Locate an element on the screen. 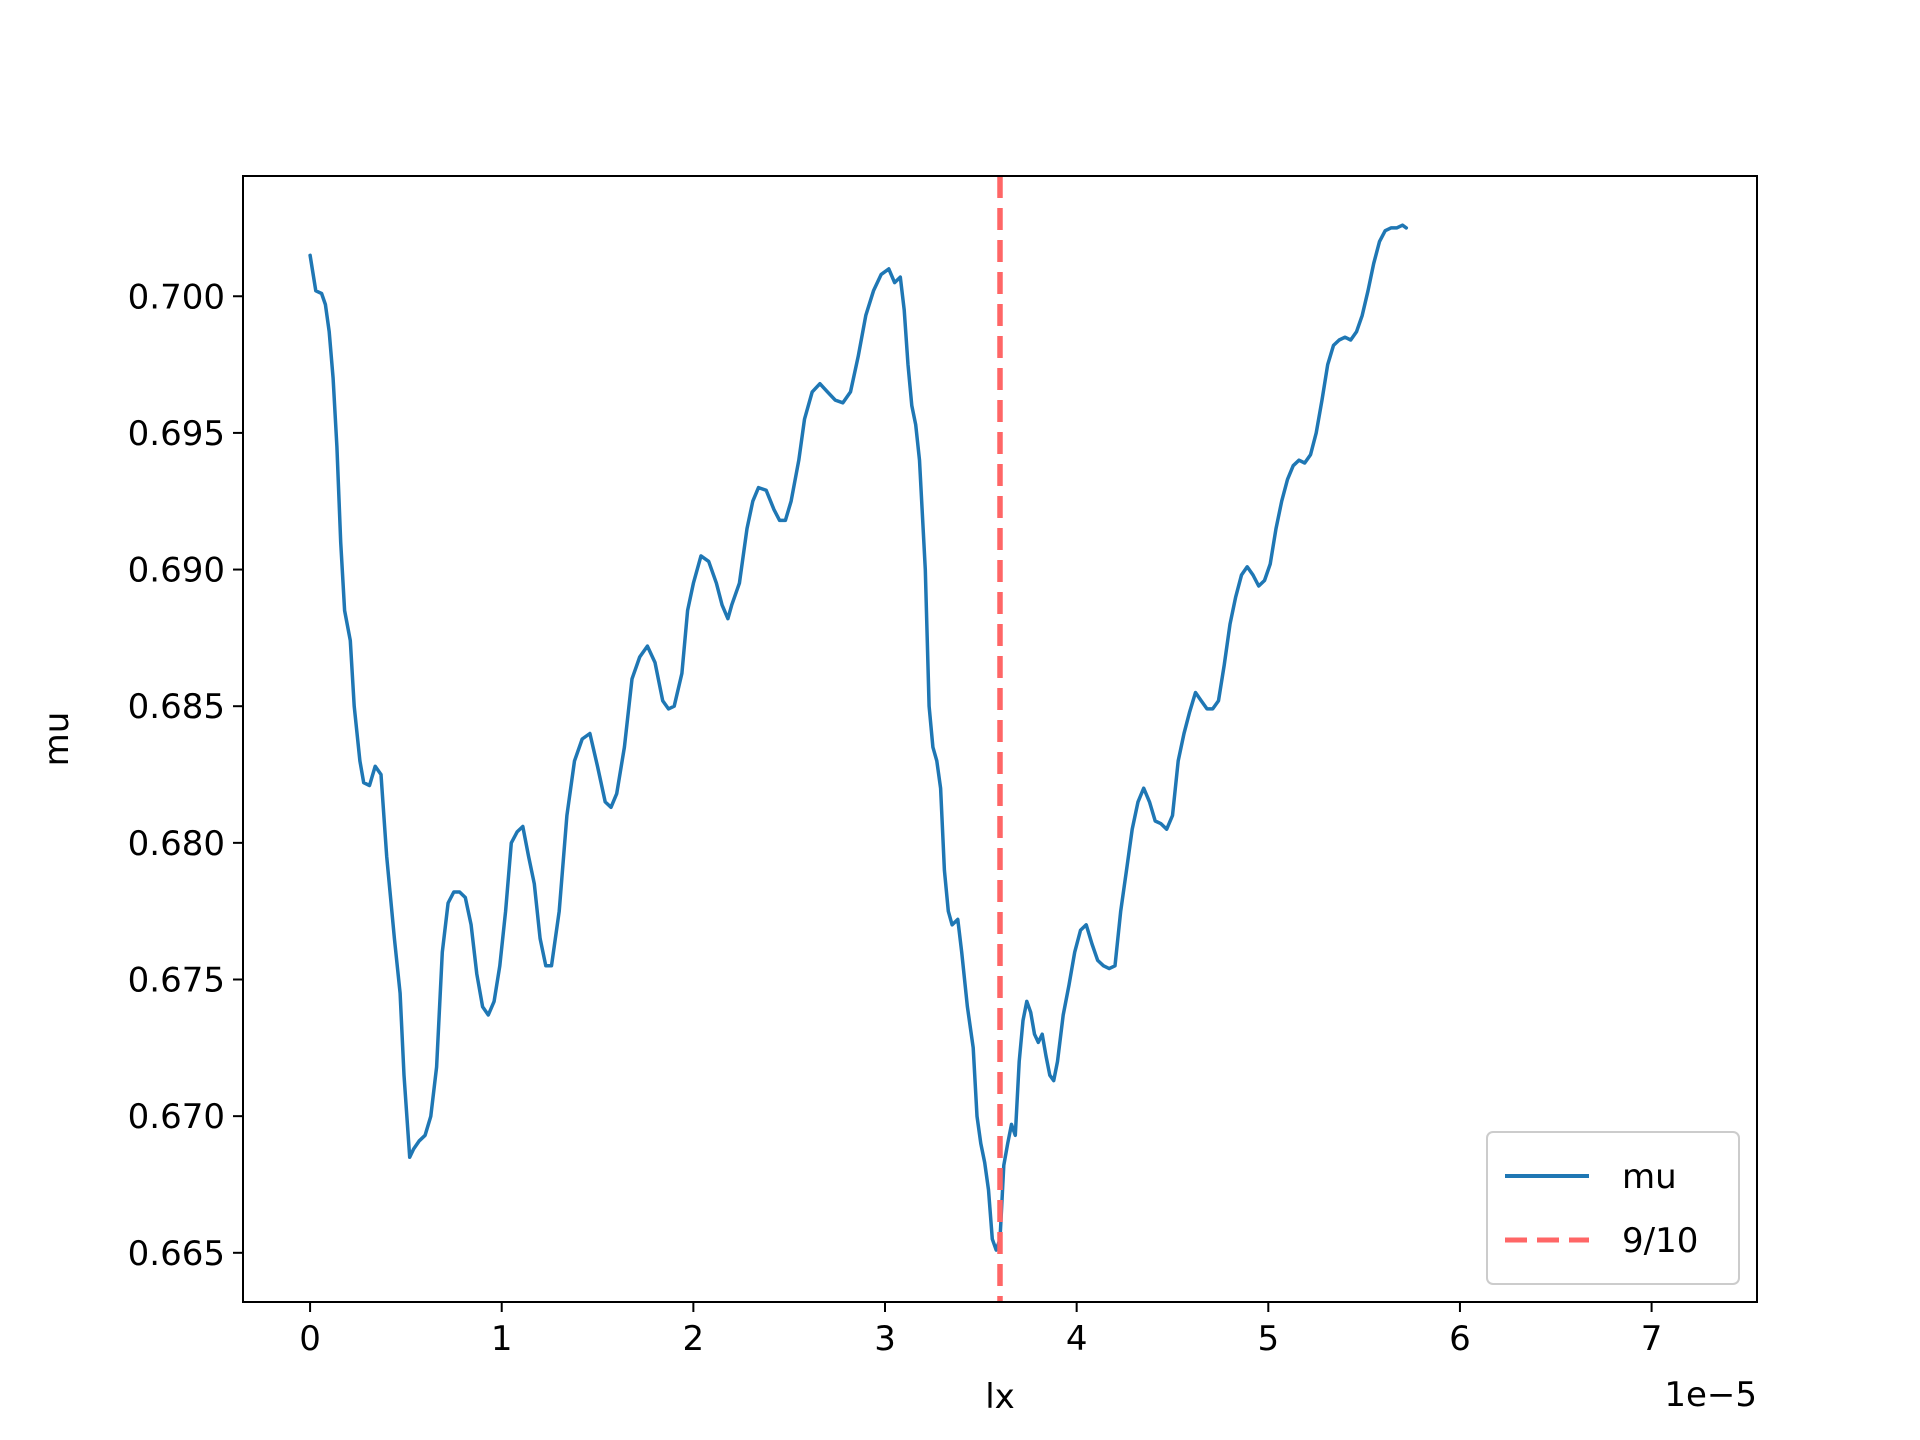  legend-label-9-10: 9/10 is located at coordinates (1660, 1241).